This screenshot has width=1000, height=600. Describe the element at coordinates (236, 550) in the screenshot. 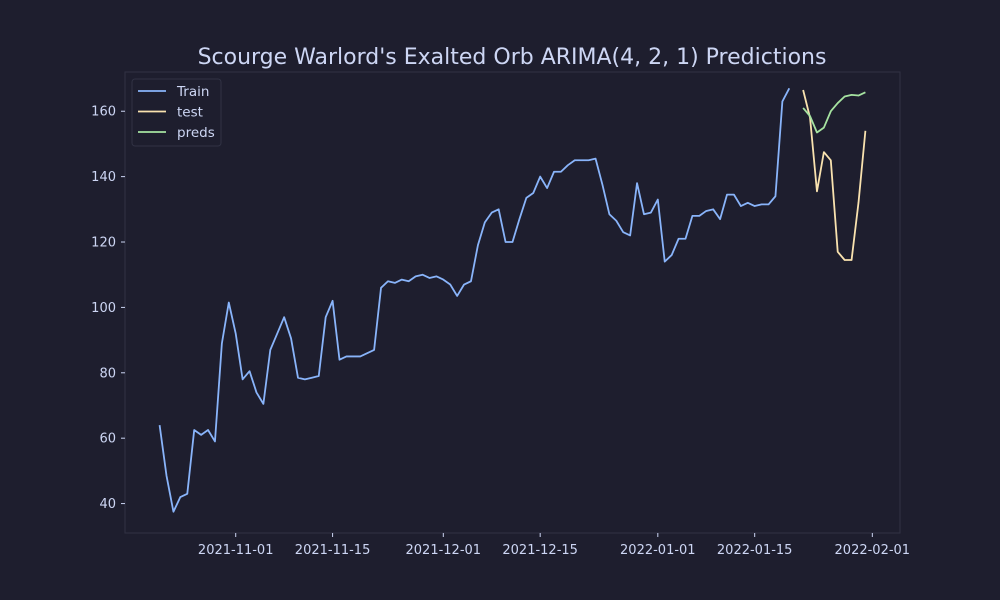

I see `x-tick-label: 2021-11-01` at that location.